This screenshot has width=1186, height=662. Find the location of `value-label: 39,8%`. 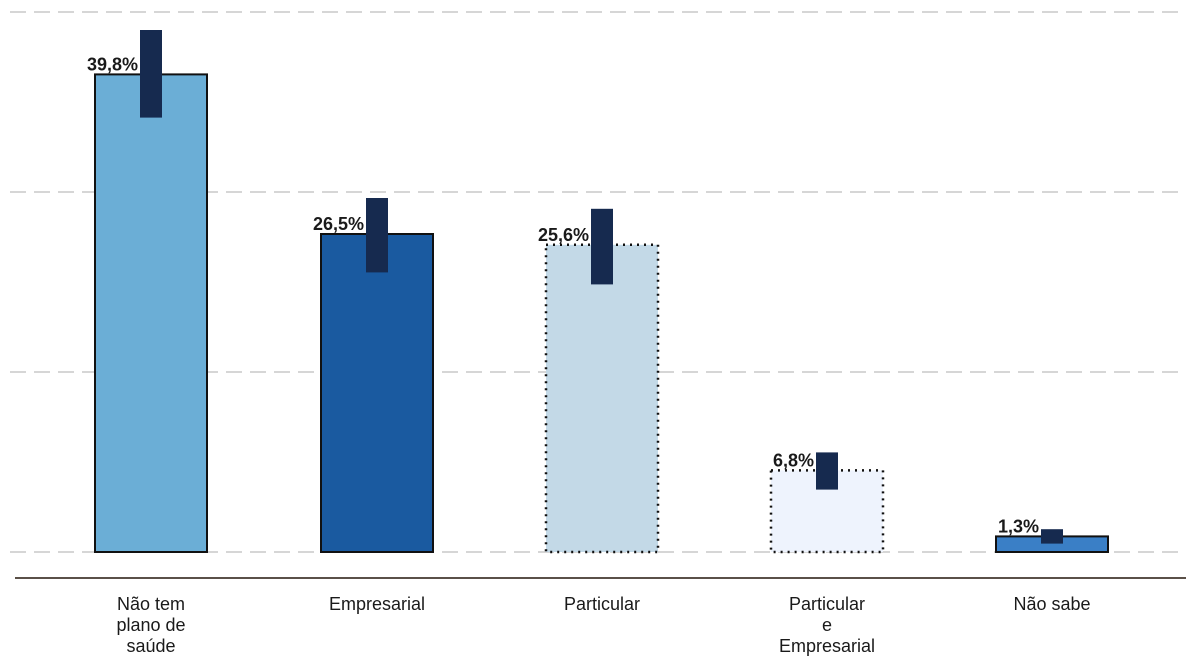

value-label: 39,8% is located at coordinates (112, 64).